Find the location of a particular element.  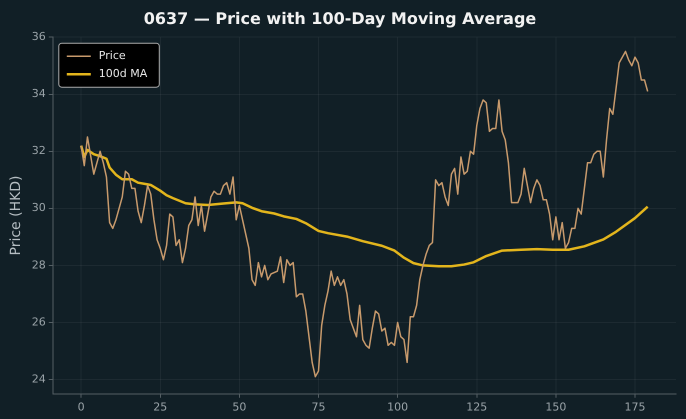

x-tick-label: 75 is located at coordinates (319, 407).